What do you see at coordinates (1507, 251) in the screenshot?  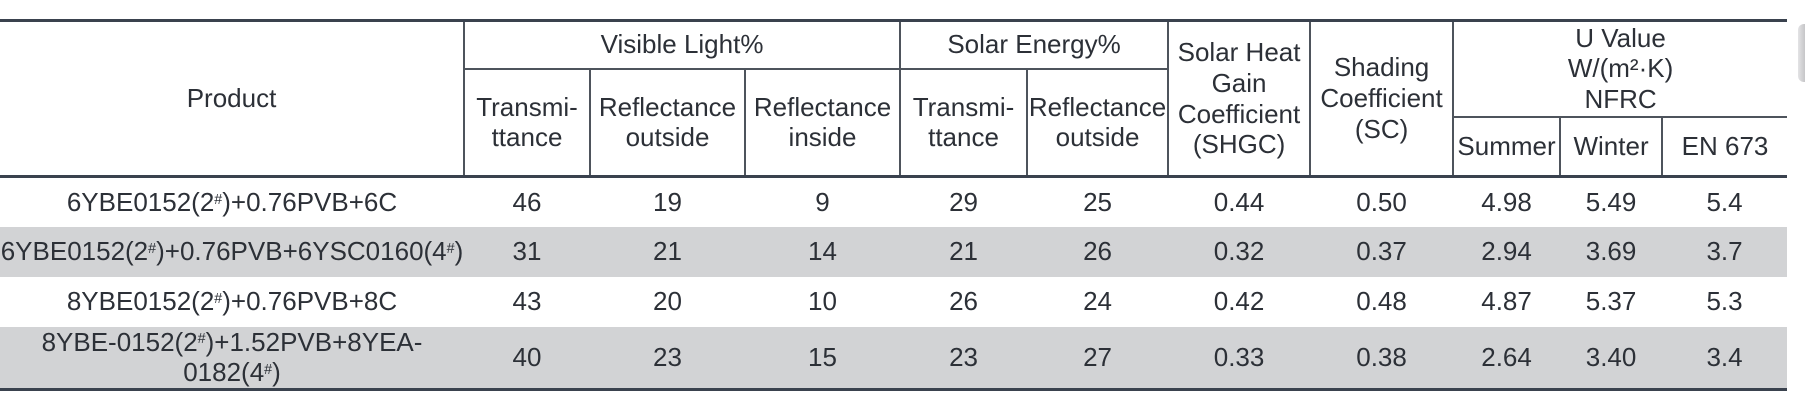 I see `value-cell: 2.94` at bounding box center [1507, 251].